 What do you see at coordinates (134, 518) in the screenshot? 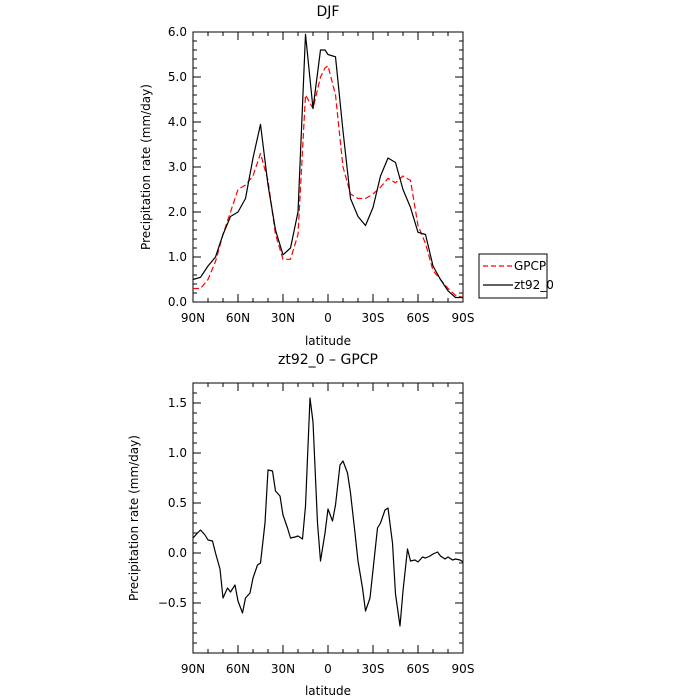
I see `bottom-chart-ylabel: Precipitation rate (mm/day)` at bounding box center [134, 518].